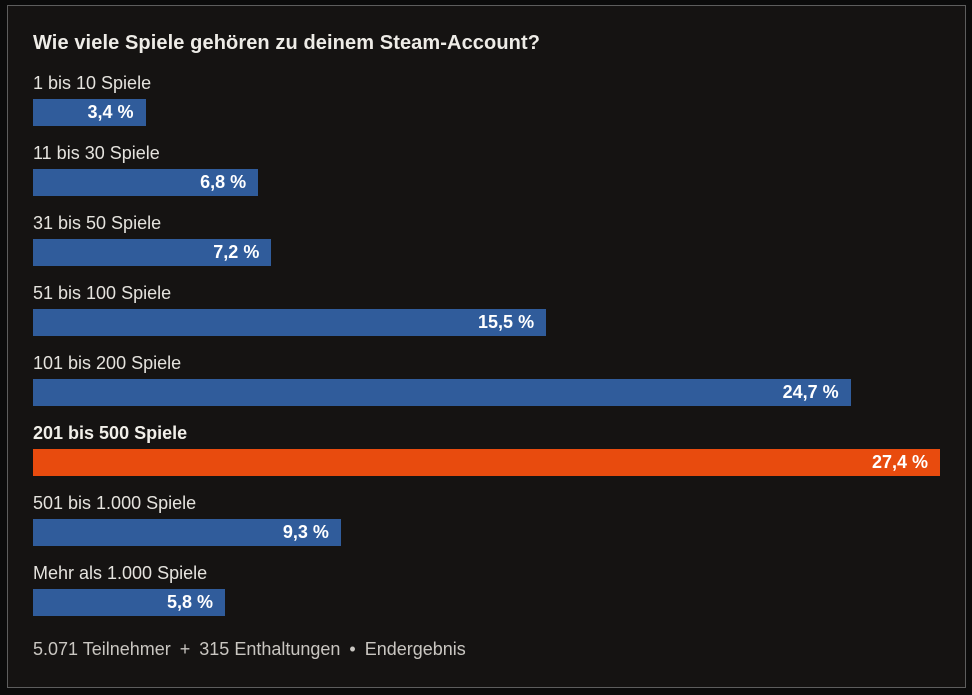  I want to click on poll-option-bar: 3,4 %, so click(89, 112).